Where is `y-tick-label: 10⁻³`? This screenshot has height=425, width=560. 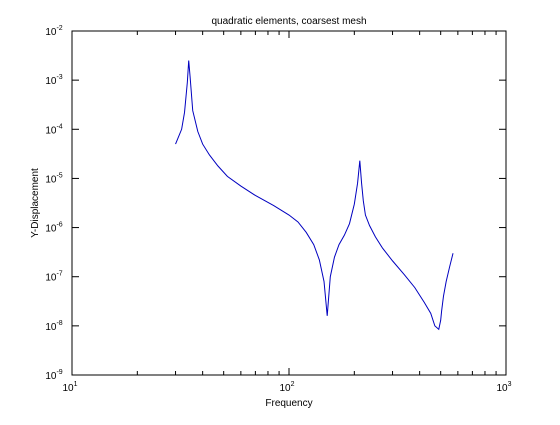 y-tick-label: 10⁻³ is located at coordinates (53, 80).